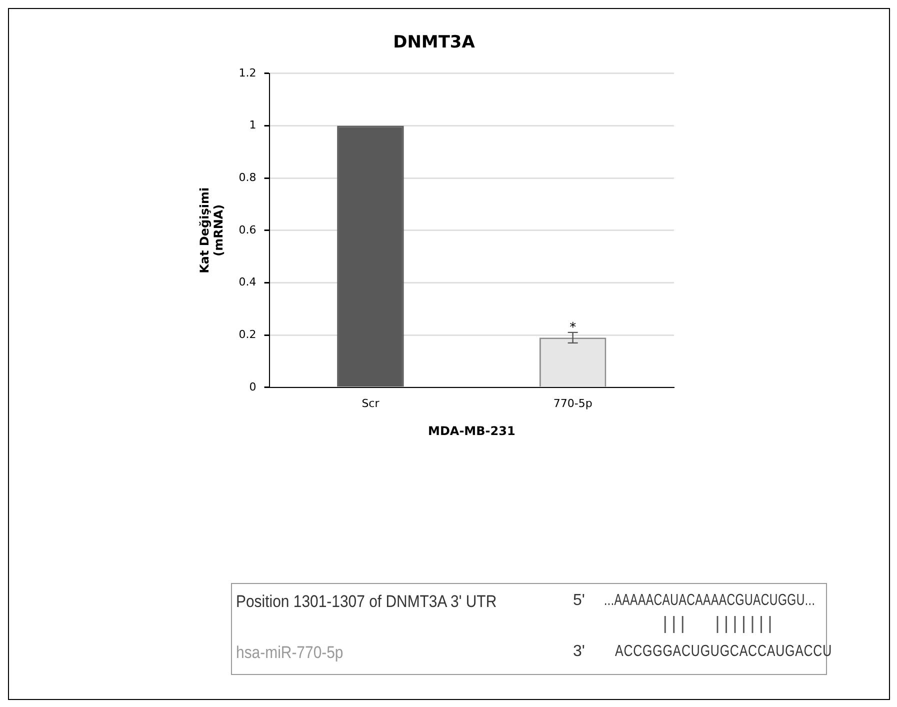  What do you see at coordinates (366, 602) in the screenshot?
I see `text: Position 1301-1307 of DNMT3A 3' UTR` at bounding box center [366, 602].